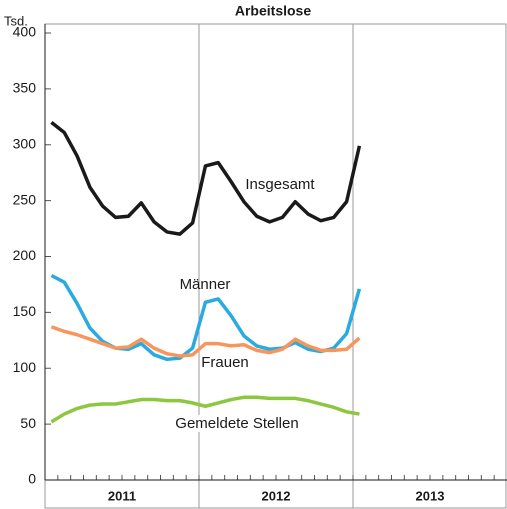  Describe the element at coordinates (273, 11) in the screenshot. I see `chart-title: Arbeitslose` at that location.